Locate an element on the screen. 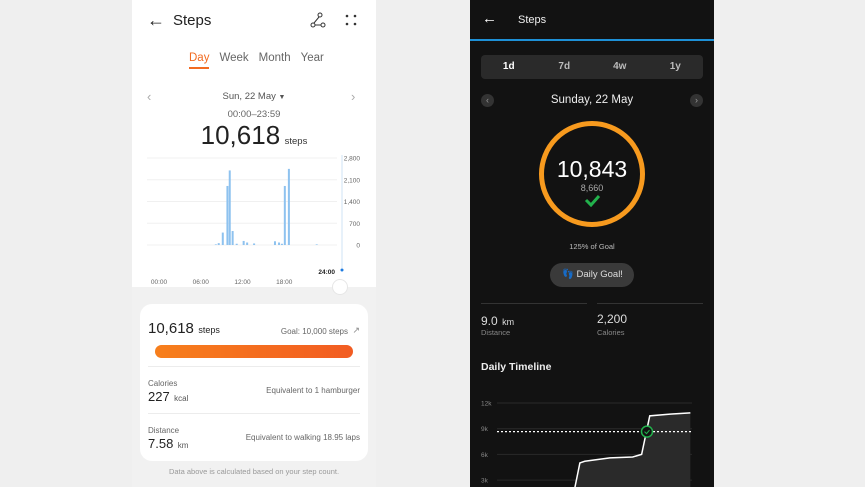 The image size is (865, 487). x-tick-label: 00:00 is located at coordinates (159, 282).